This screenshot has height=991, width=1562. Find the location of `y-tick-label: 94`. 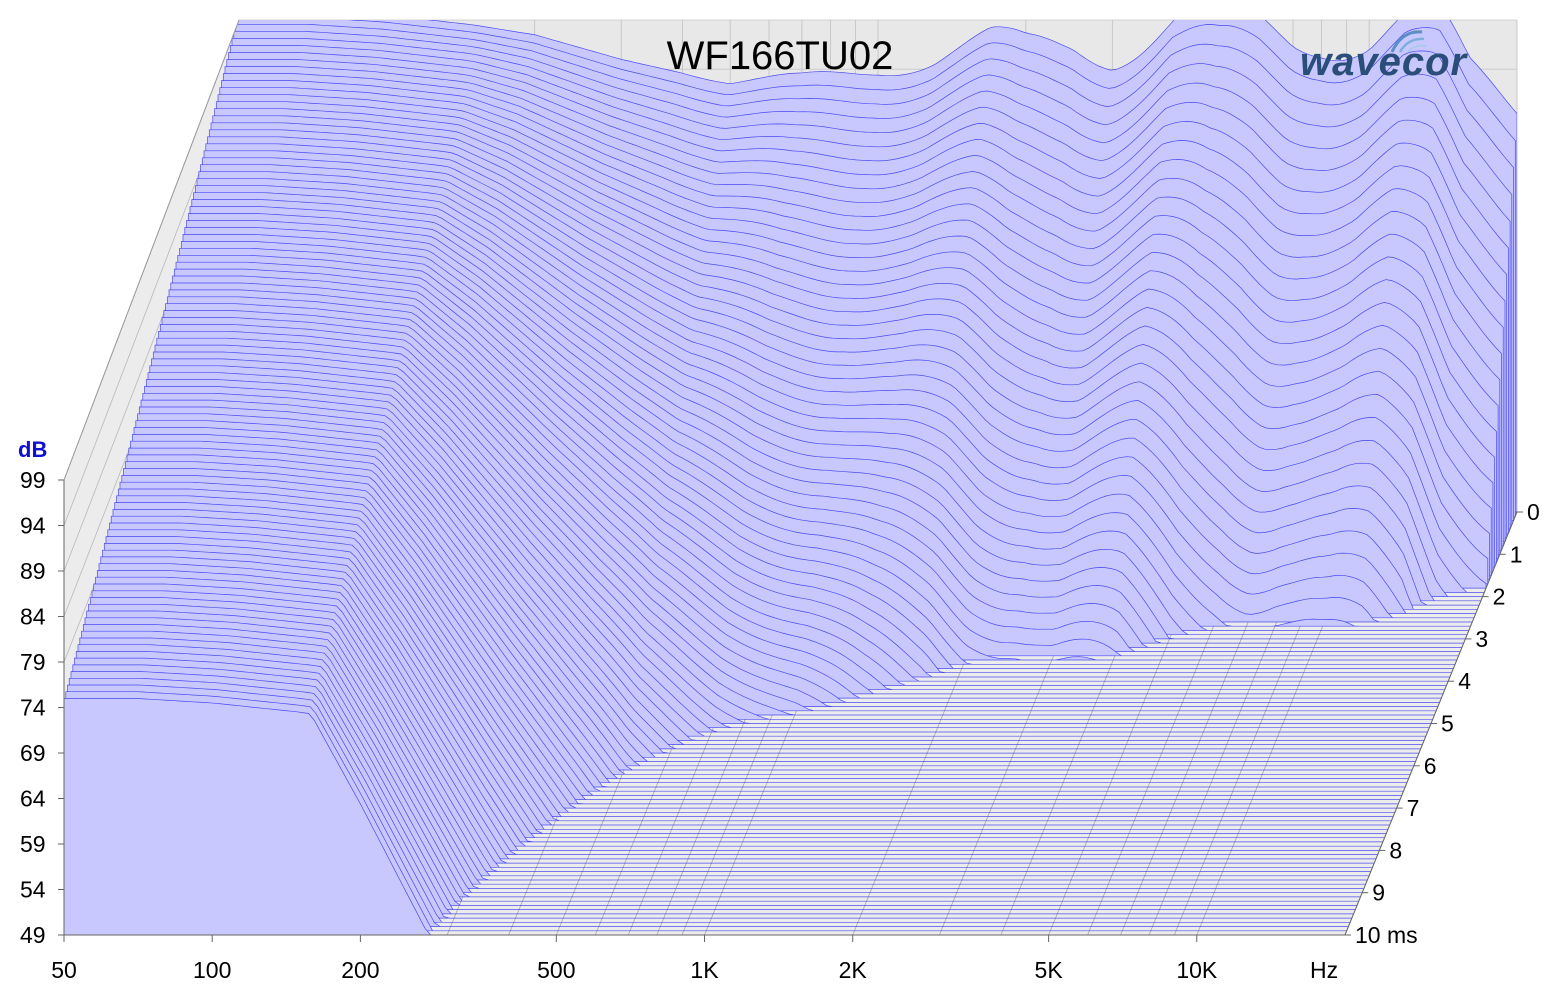

y-tick-label: 94 is located at coordinates (33, 526).